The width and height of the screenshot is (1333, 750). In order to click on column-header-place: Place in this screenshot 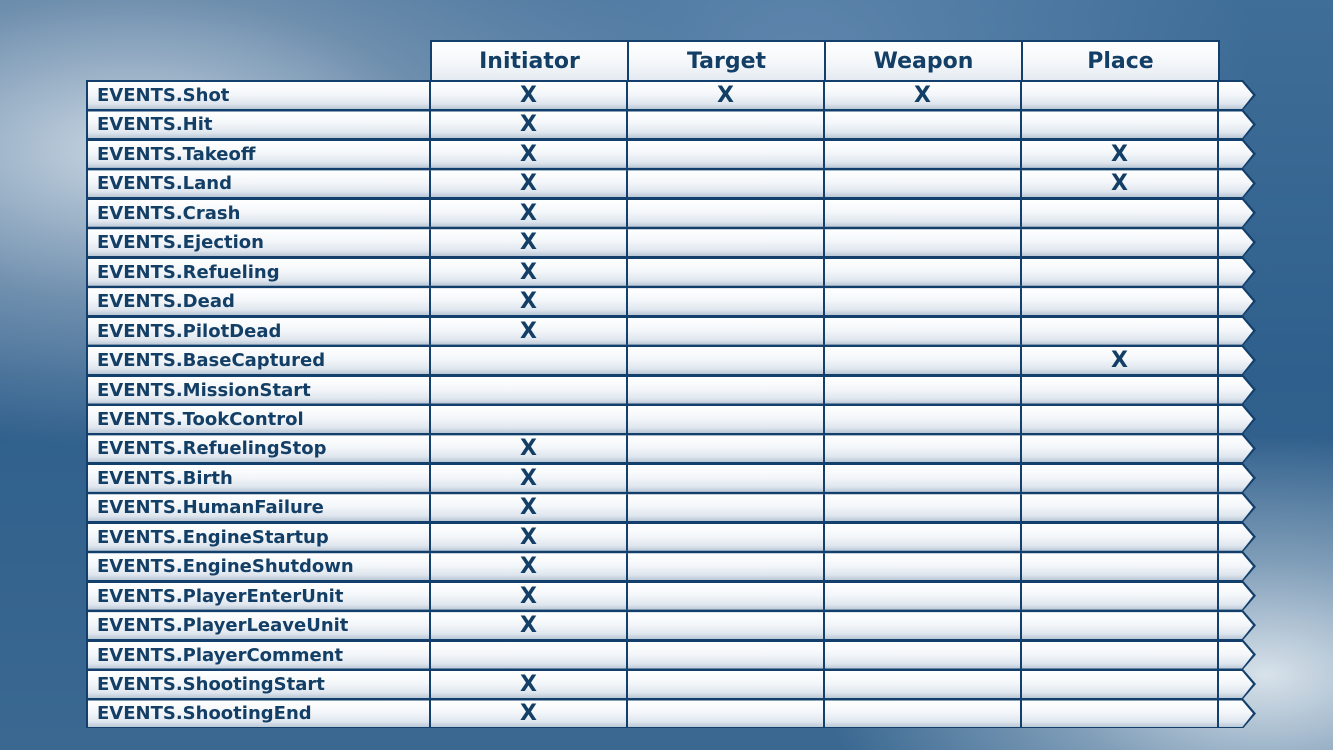, I will do `click(1120, 60)`.